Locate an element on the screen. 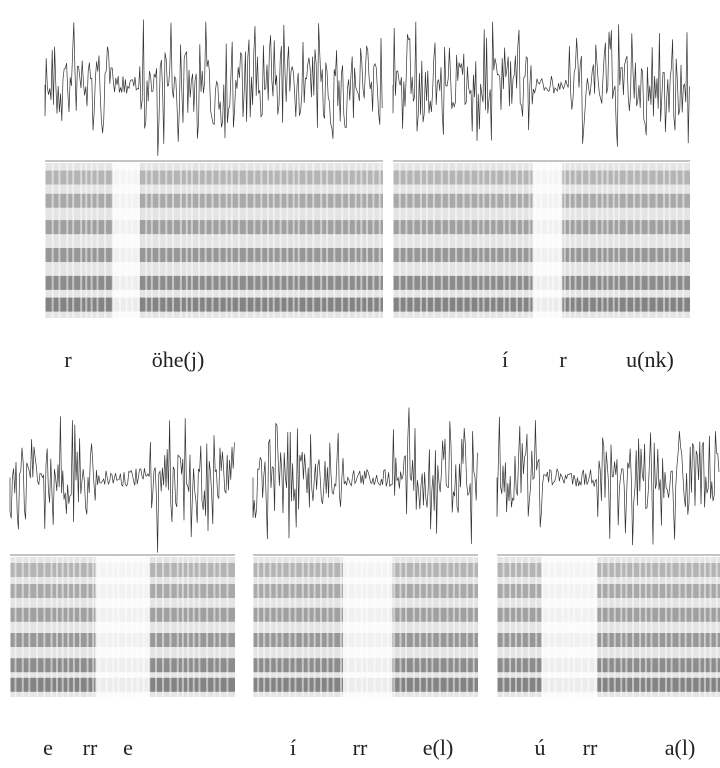  segment-label: ú is located at coordinates (540, 747).